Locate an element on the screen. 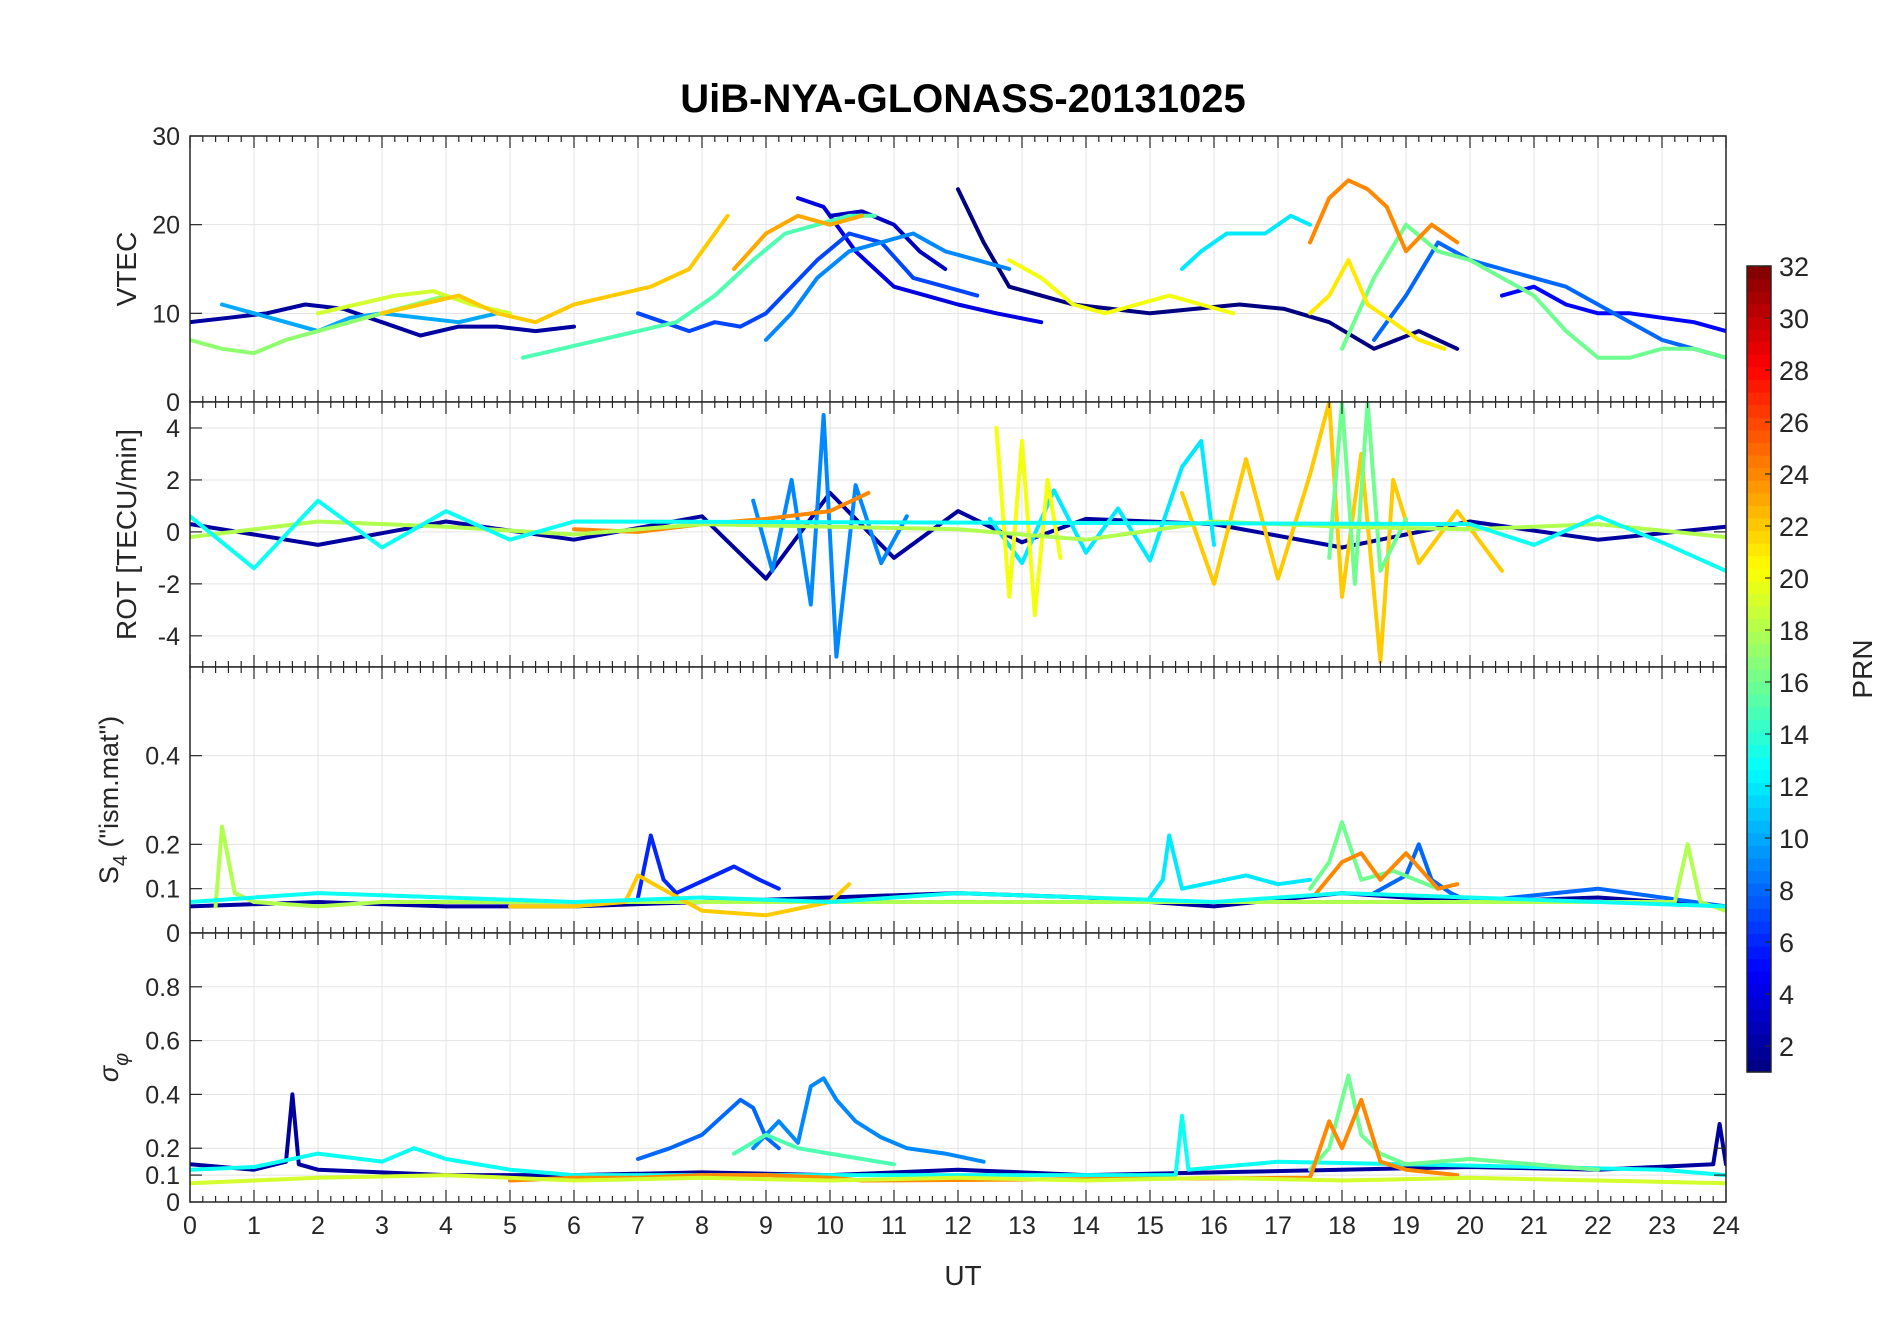 The image size is (1902, 1330). x-tick-label: 20 is located at coordinates (1470, 1226).